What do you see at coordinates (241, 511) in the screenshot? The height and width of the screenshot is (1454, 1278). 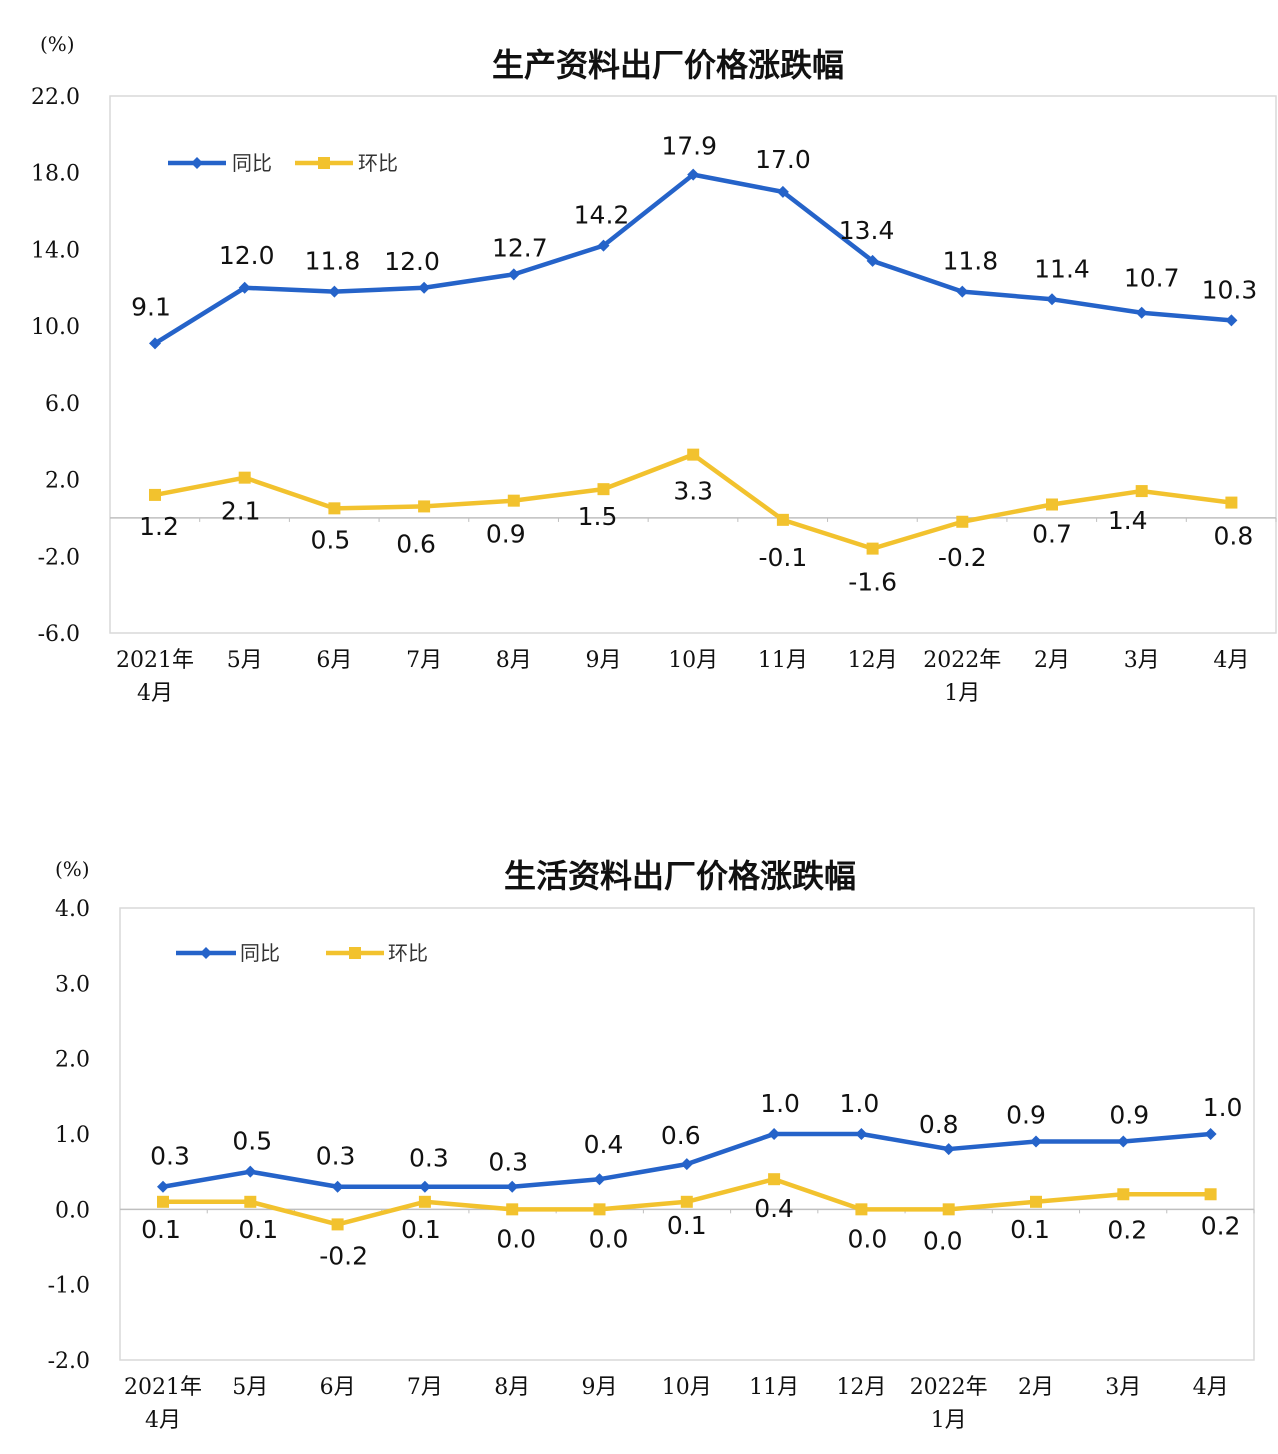 I see `data-label: 2.1` at bounding box center [241, 511].